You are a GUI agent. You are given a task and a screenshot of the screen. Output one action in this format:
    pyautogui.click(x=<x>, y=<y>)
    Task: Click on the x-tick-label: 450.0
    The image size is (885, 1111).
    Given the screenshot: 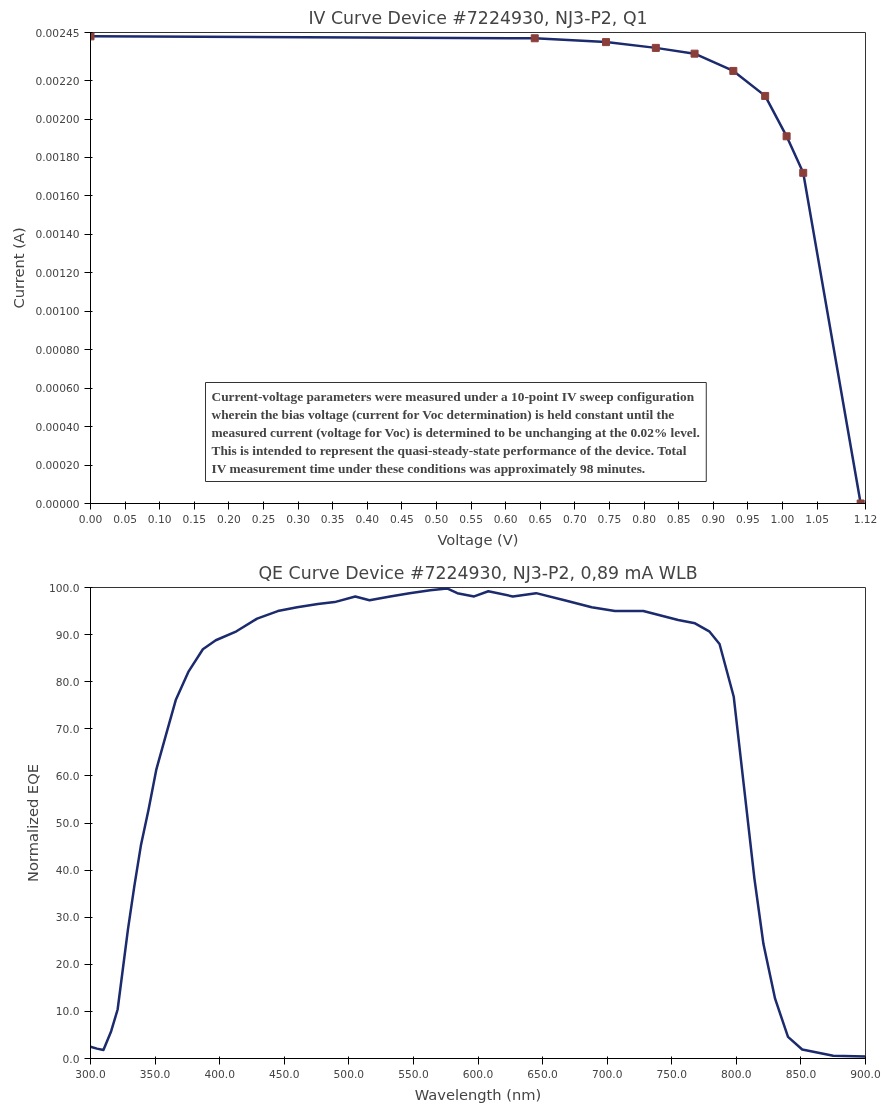 What is the action you would take?
    pyautogui.click(x=284, y=1074)
    